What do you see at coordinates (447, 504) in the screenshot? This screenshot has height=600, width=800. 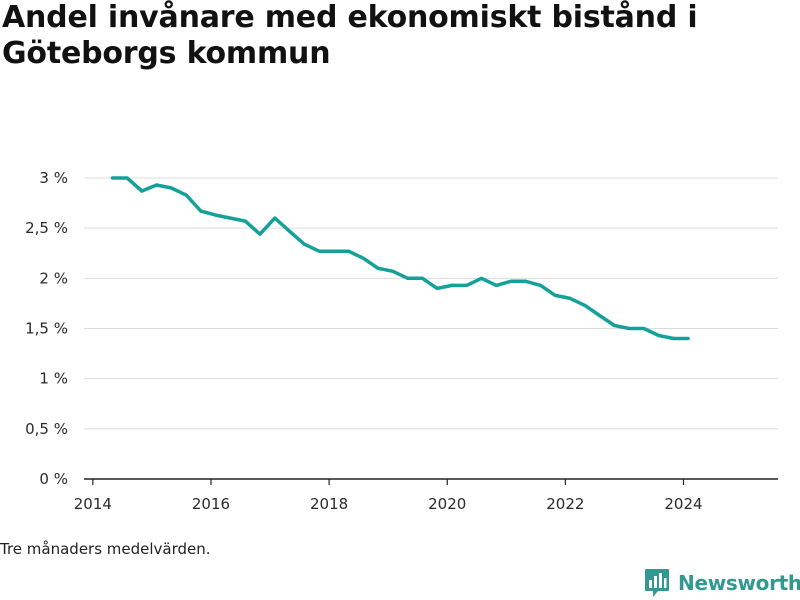 I see `x-tick-label: 2020` at bounding box center [447, 504].